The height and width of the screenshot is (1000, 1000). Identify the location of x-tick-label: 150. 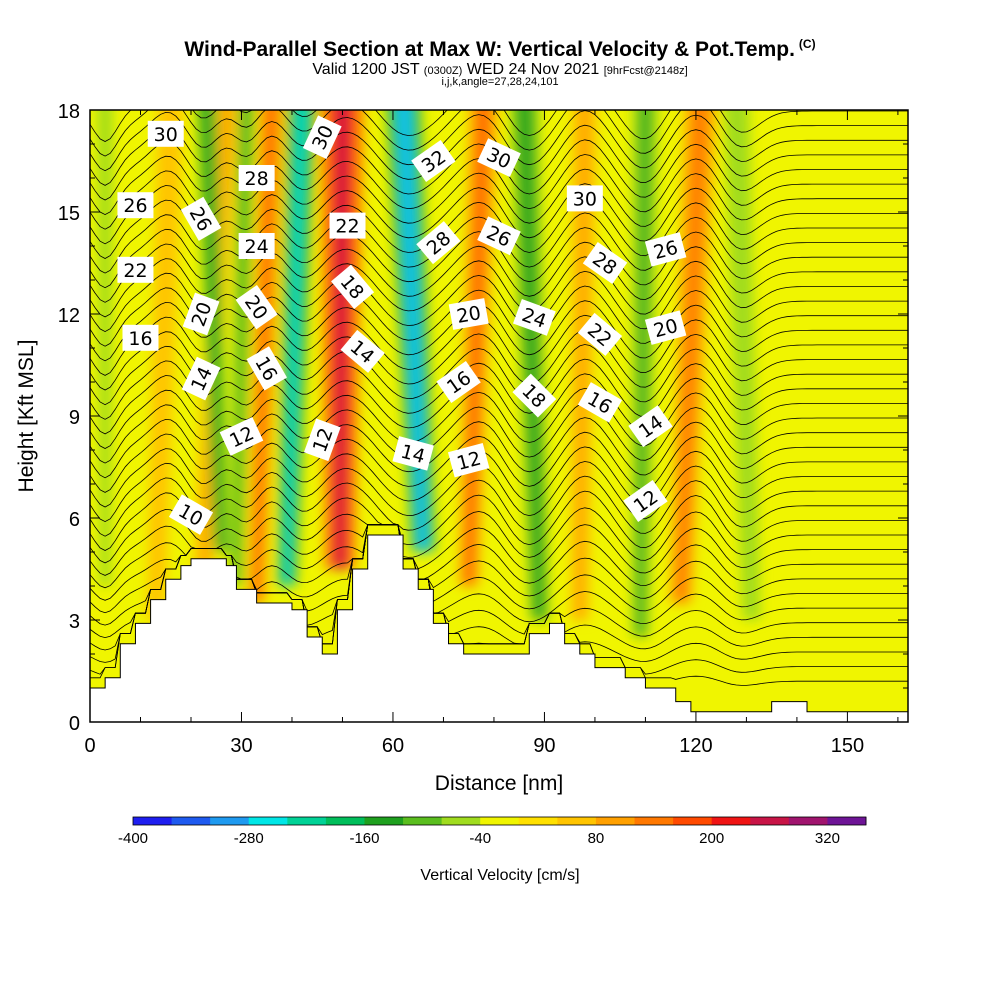
(847, 746).